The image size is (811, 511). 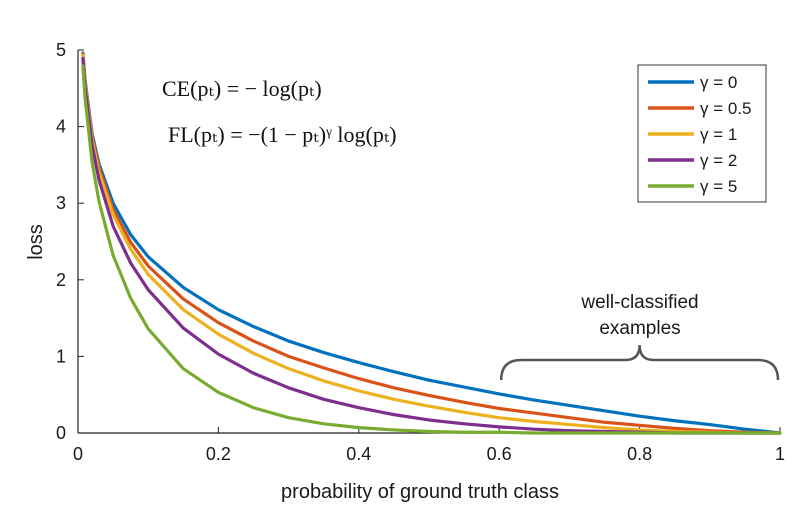 What do you see at coordinates (639, 328) in the screenshot?
I see `annotation-line2: examples` at bounding box center [639, 328].